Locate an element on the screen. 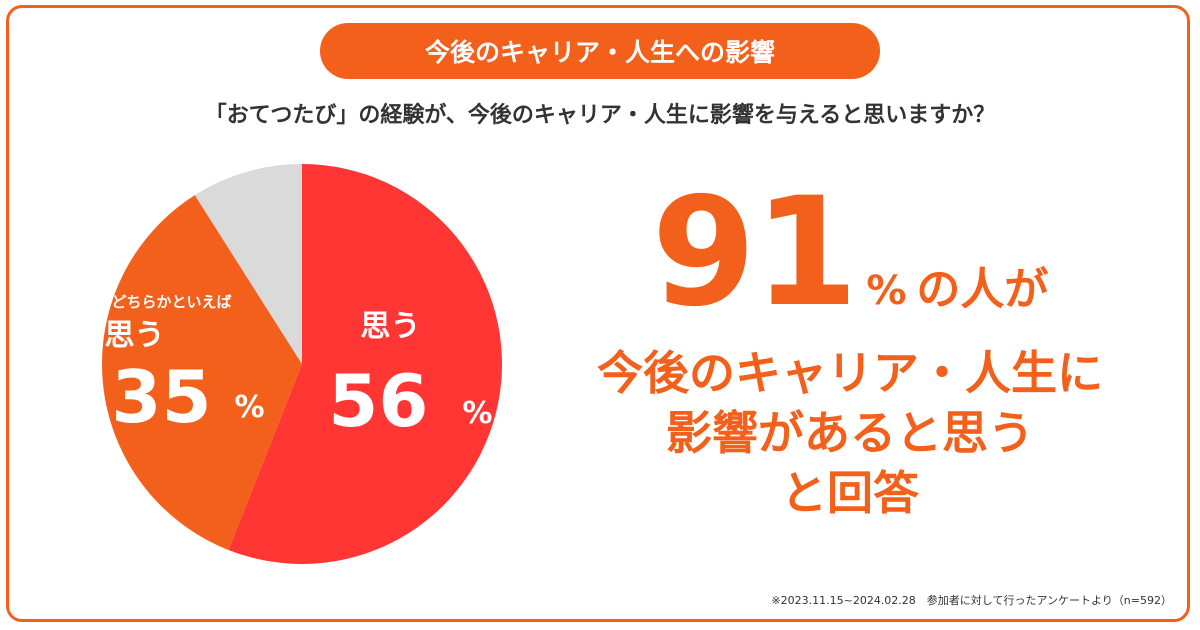 The width and height of the screenshot is (1200, 630). headline-line-1: 今後のキャリア・人生に is located at coordinates (850, 373).